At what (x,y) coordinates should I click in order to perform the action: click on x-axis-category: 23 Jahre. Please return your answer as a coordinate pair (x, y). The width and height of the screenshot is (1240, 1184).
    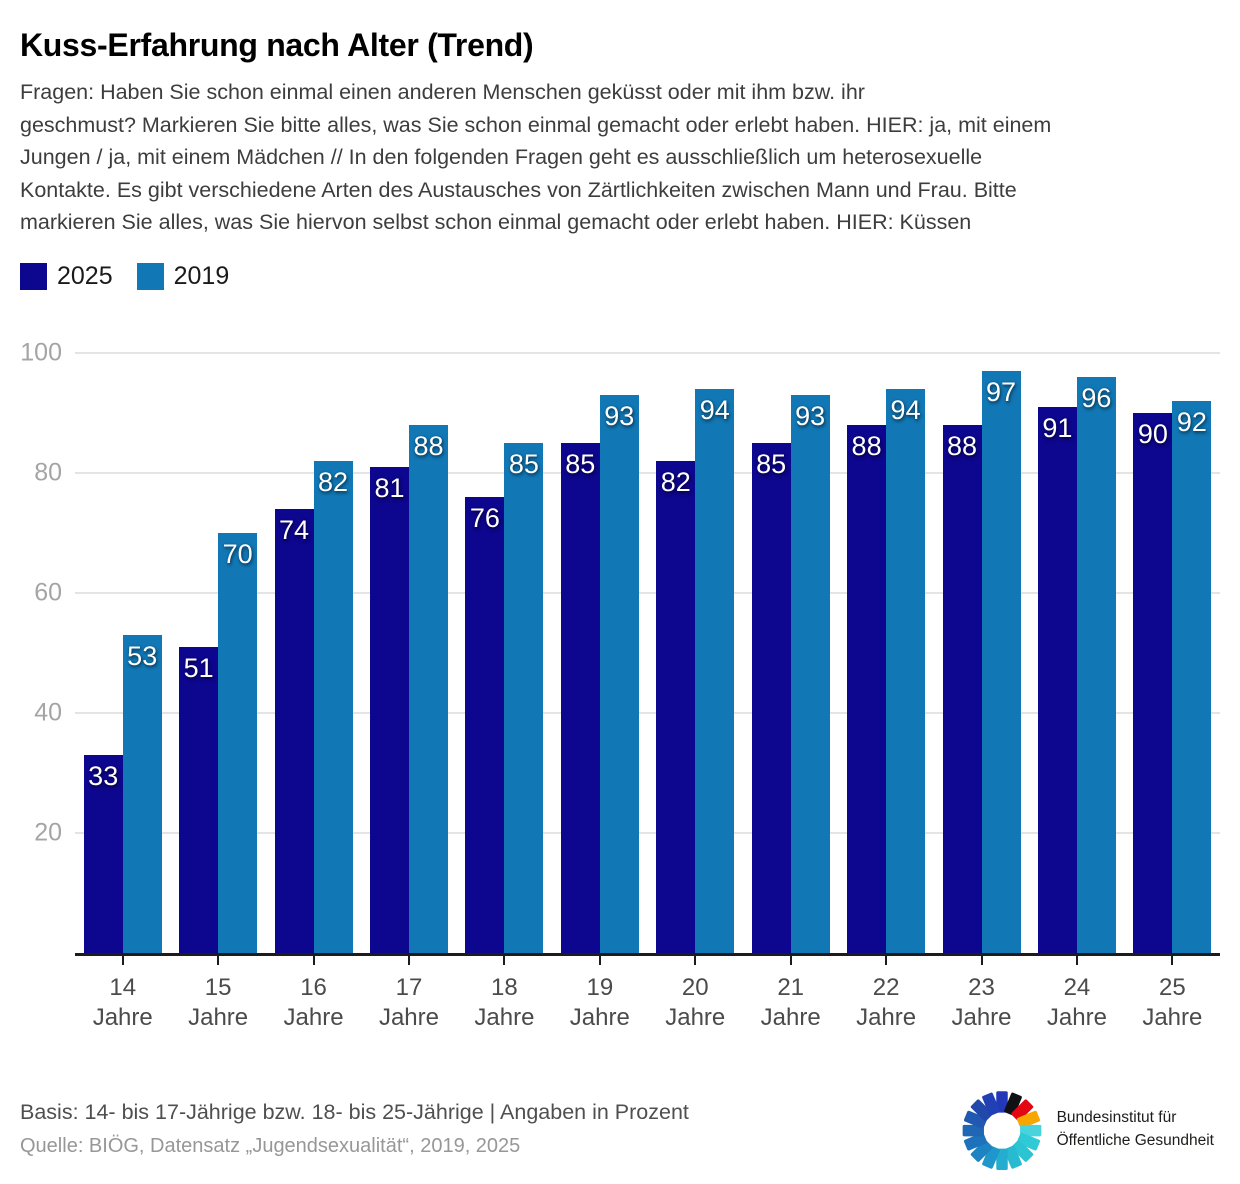
    Looking at the image, I should click on (981, 994).